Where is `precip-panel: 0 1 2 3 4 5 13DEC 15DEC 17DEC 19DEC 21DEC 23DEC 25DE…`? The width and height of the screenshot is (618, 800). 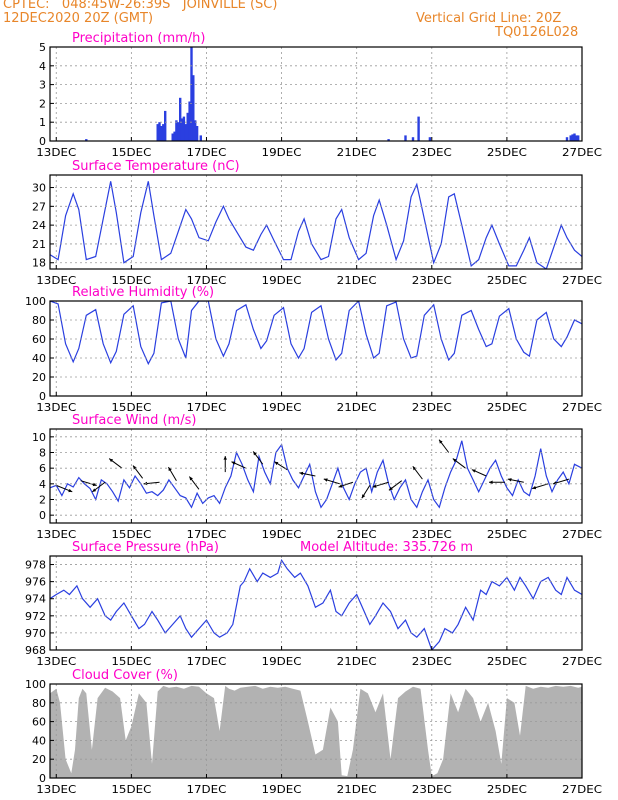 precip-panel: 0 1 2 3 4 5 13DEC 15DEC 17DEC 19DEC 21DEC 23DEC 25DE… is located at coordinates (319, 95).